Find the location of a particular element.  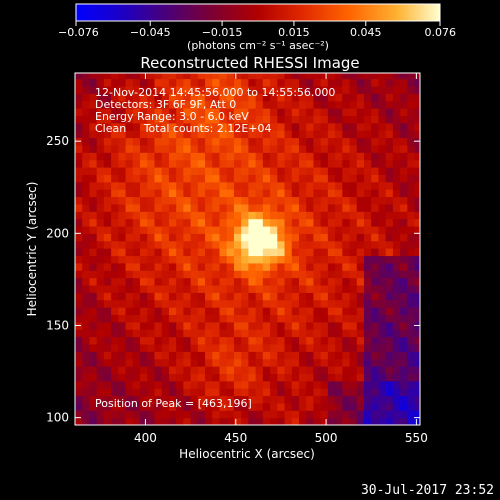

generation-date: 30-Jul-2017 23:52 is located at coordinates (427, 490).